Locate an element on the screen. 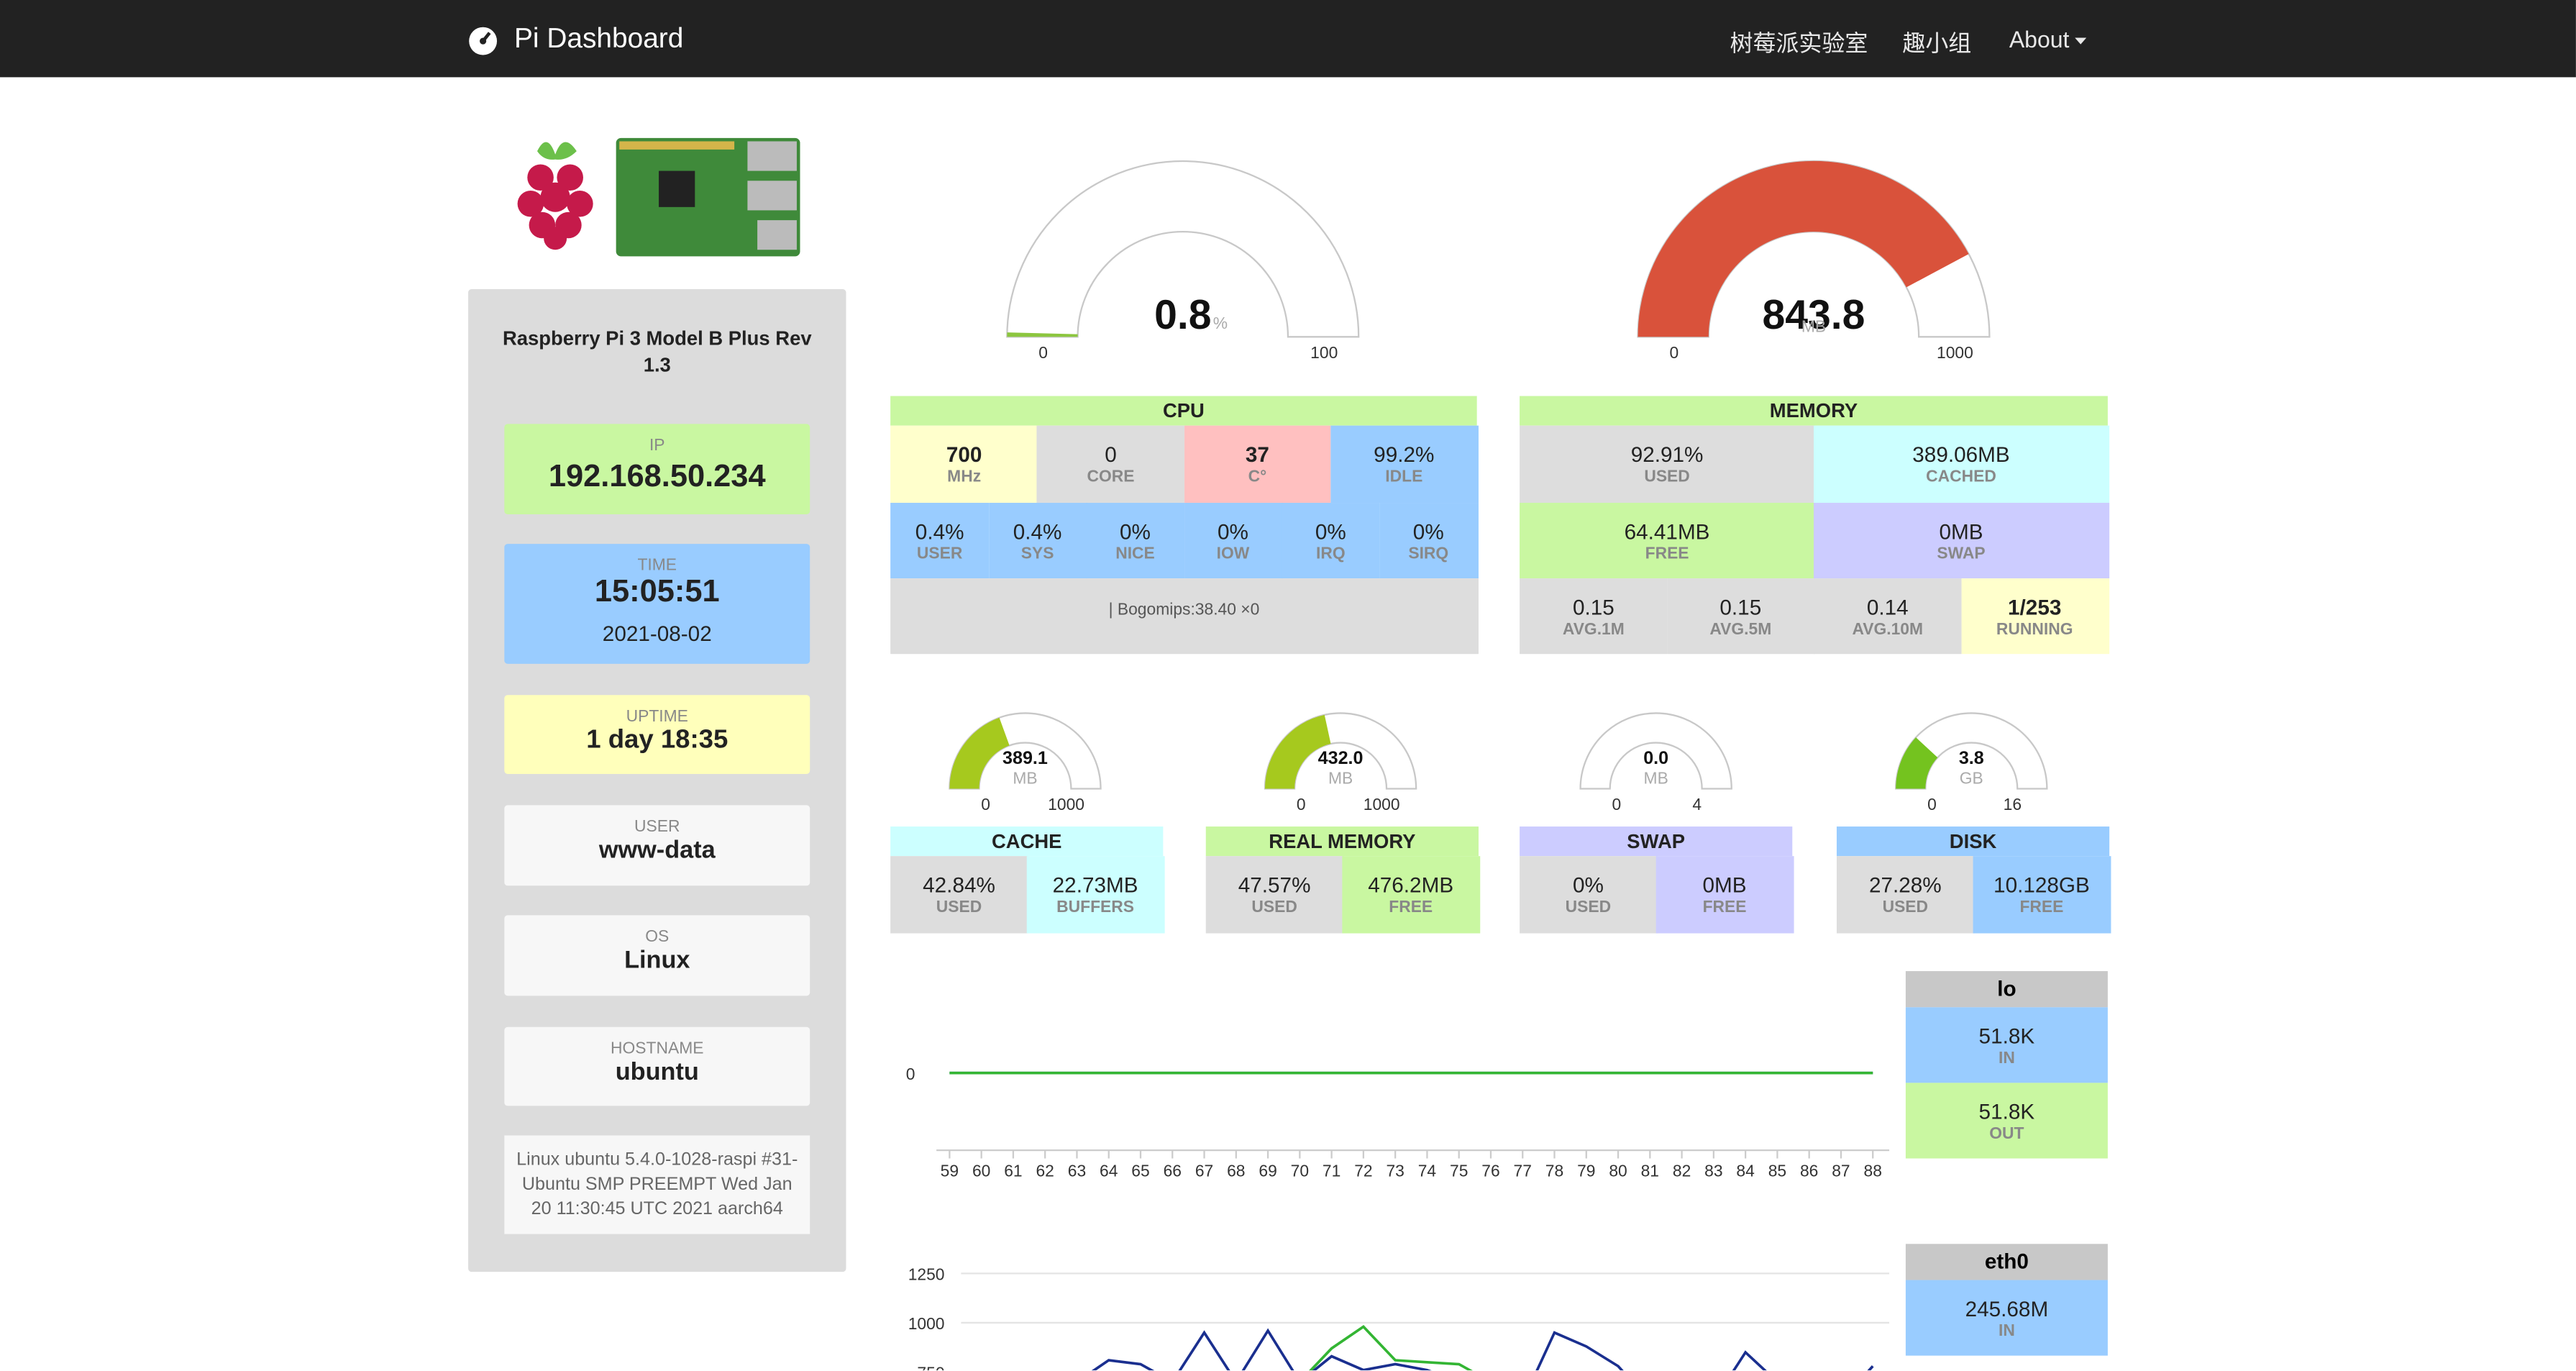  x-tick-label: 81 is located at coordinates (1650, 1171).